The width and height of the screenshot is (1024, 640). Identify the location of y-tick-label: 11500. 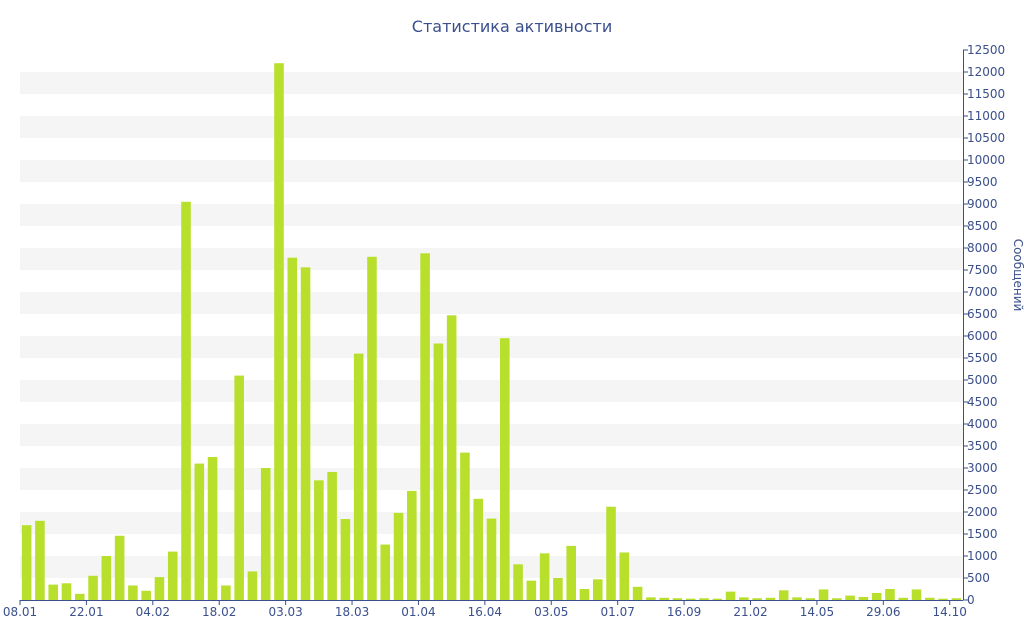
(986, 94).